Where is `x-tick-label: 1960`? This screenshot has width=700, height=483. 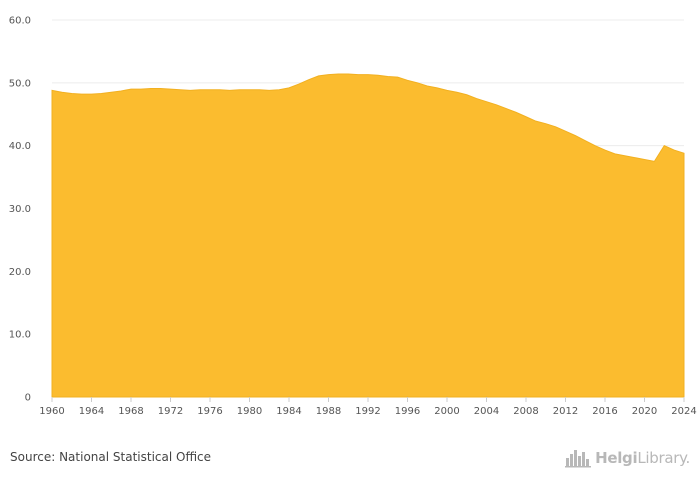
x-tick-label: 1960 is located at coordinates (51, 411).